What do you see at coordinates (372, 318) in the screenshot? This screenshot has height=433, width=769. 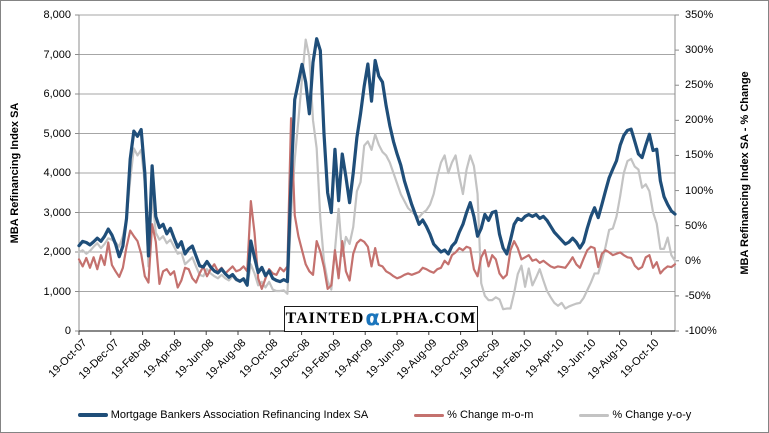 I see `watermark-alpha-glyph: α` at bounding box center [372, 318].